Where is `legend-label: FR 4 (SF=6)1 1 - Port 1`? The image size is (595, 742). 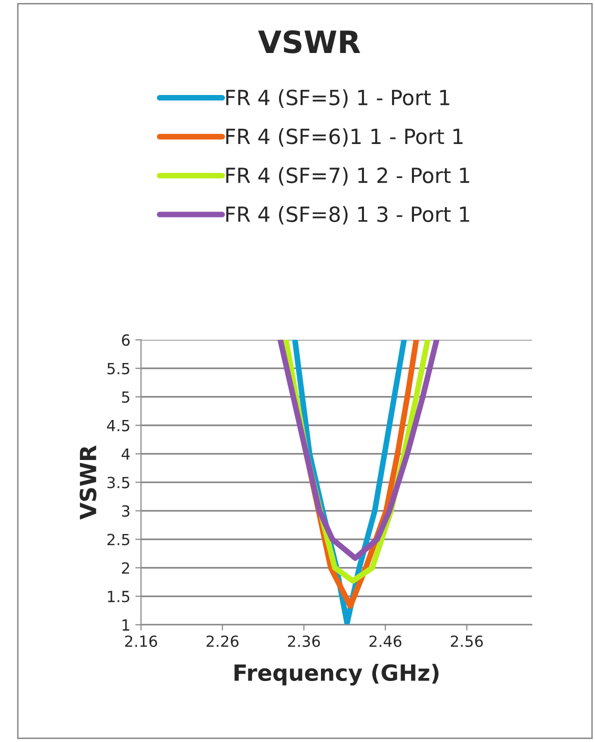
legend-label: FR 4 (SF=6)1 1 - Port 1 is located at coordinates (344, 137).